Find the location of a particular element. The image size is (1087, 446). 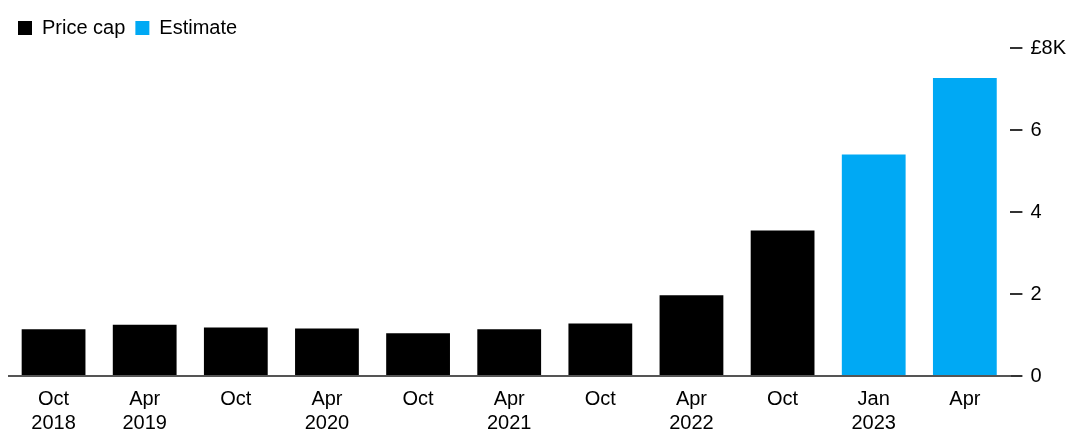

x-tick-label: Jan 2023 is located at coordinates (873, 409).